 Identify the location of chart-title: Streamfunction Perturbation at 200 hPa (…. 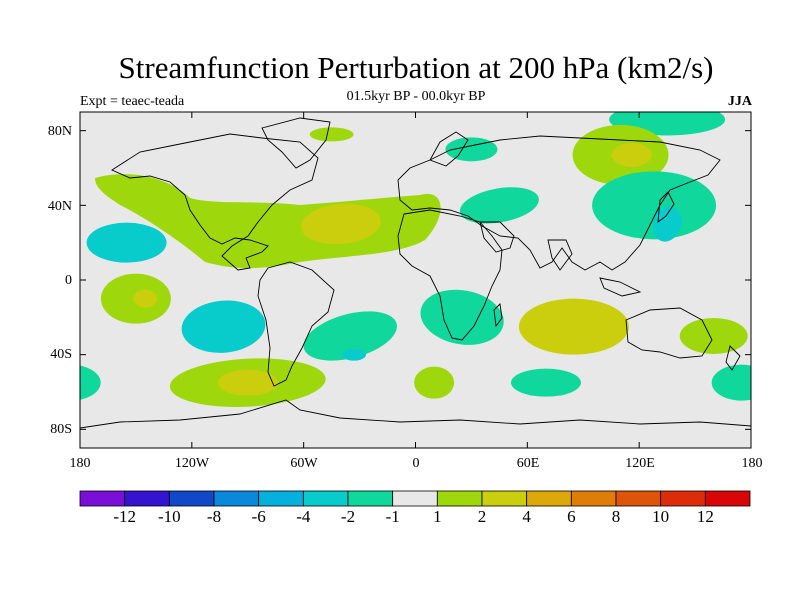
(416, 67).